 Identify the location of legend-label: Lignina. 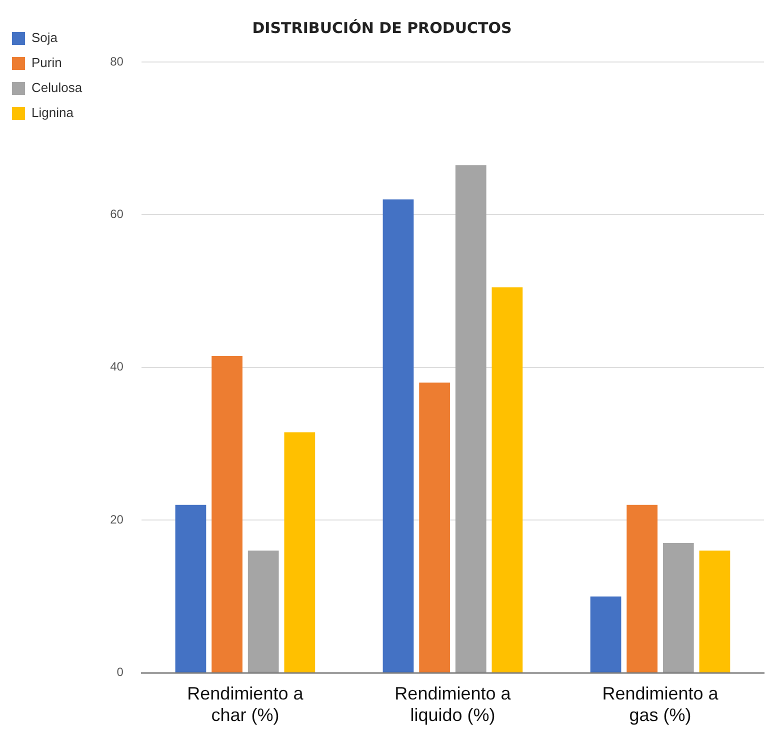
(53, 112).